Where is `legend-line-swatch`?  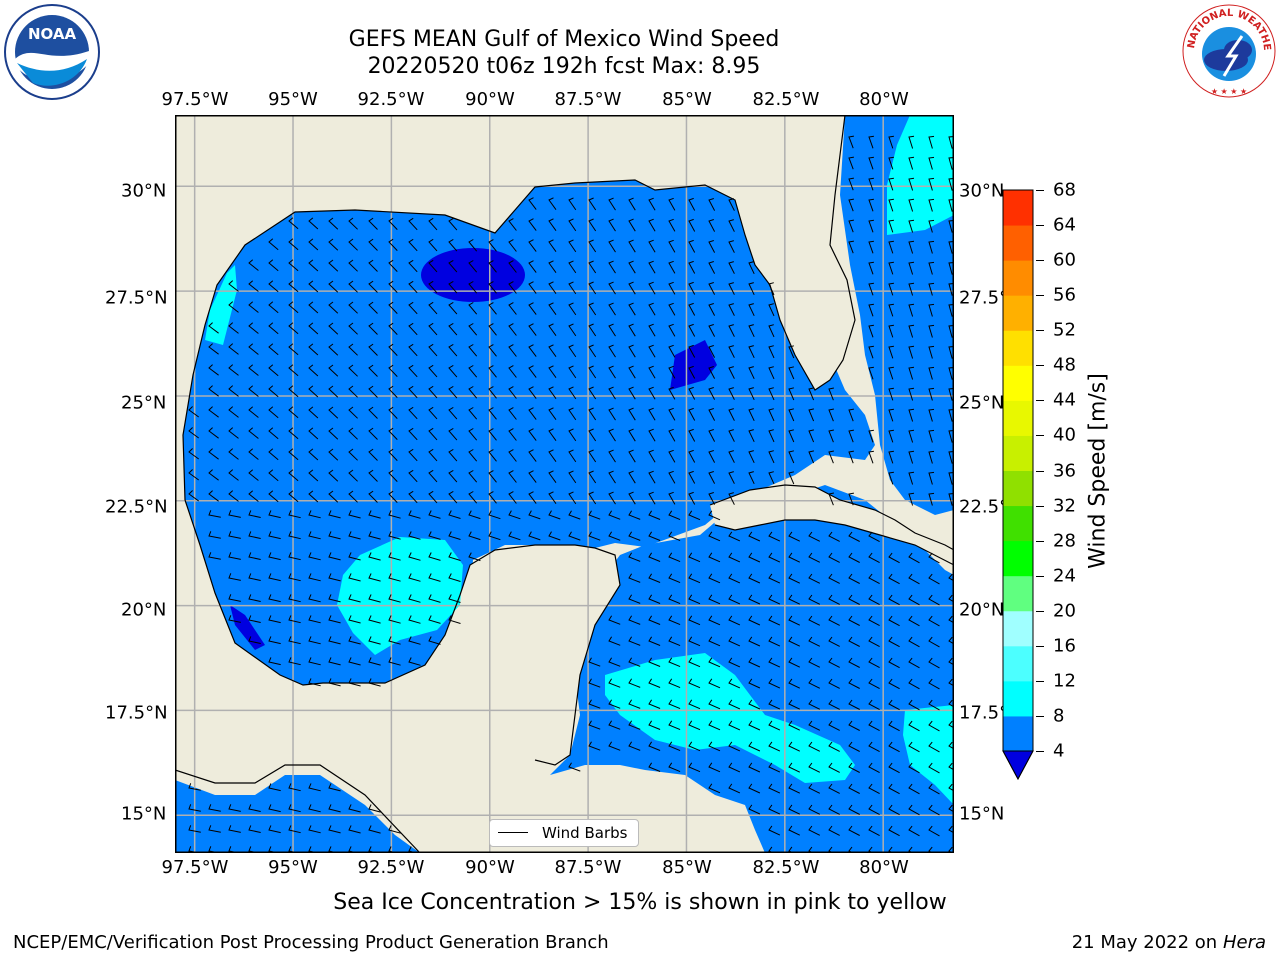
legend-line-swatch is located at coordinates (513, 832).